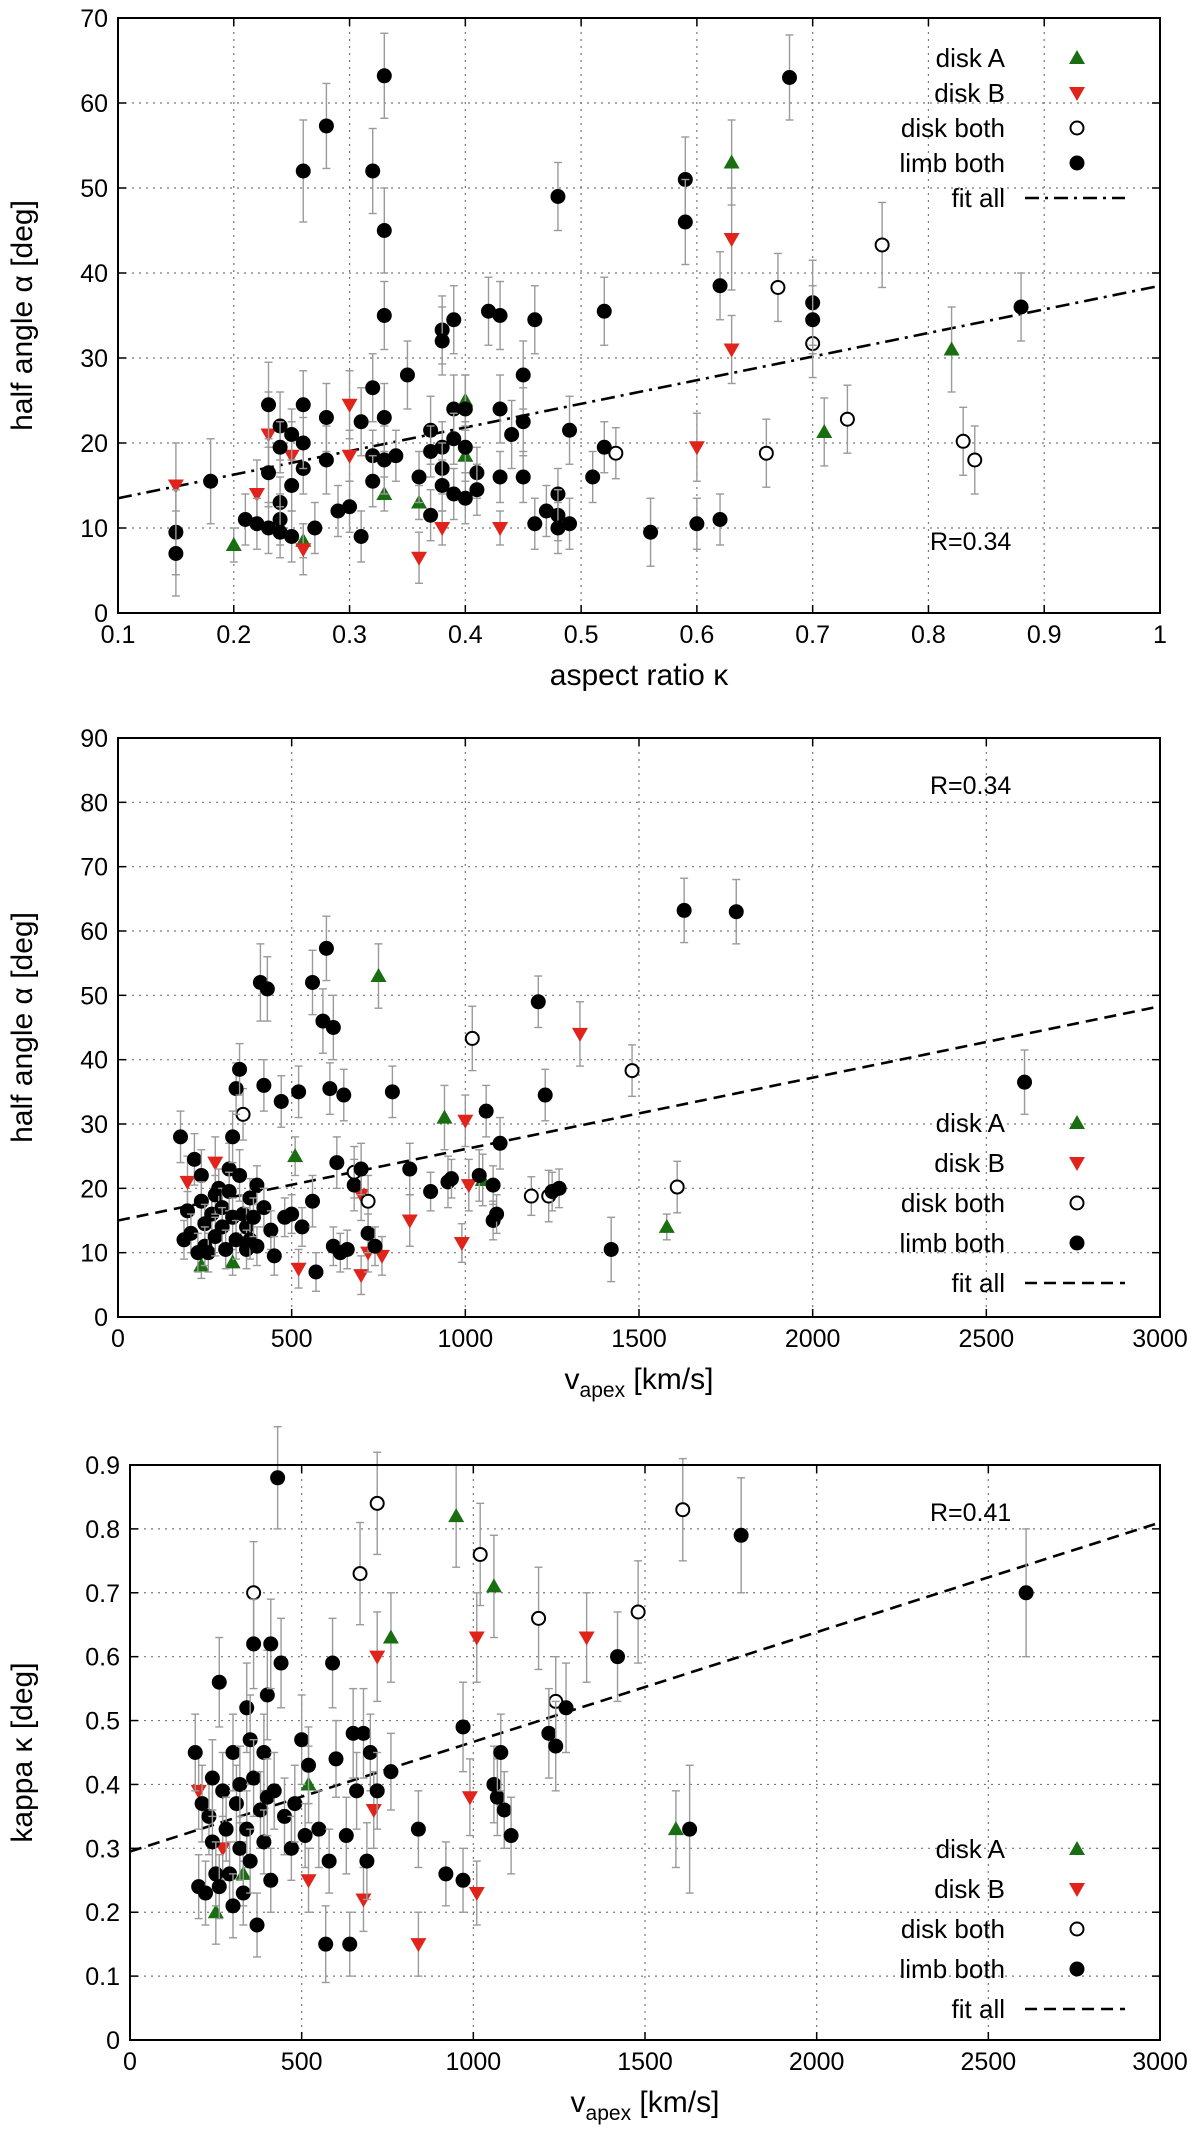 The width and height of the screenshot is (1200, 2145). What do you see at coordinates (474, 2062) in the screenshot?
I see `x-tick-label: 1000` at bounding box center [474, 2062].